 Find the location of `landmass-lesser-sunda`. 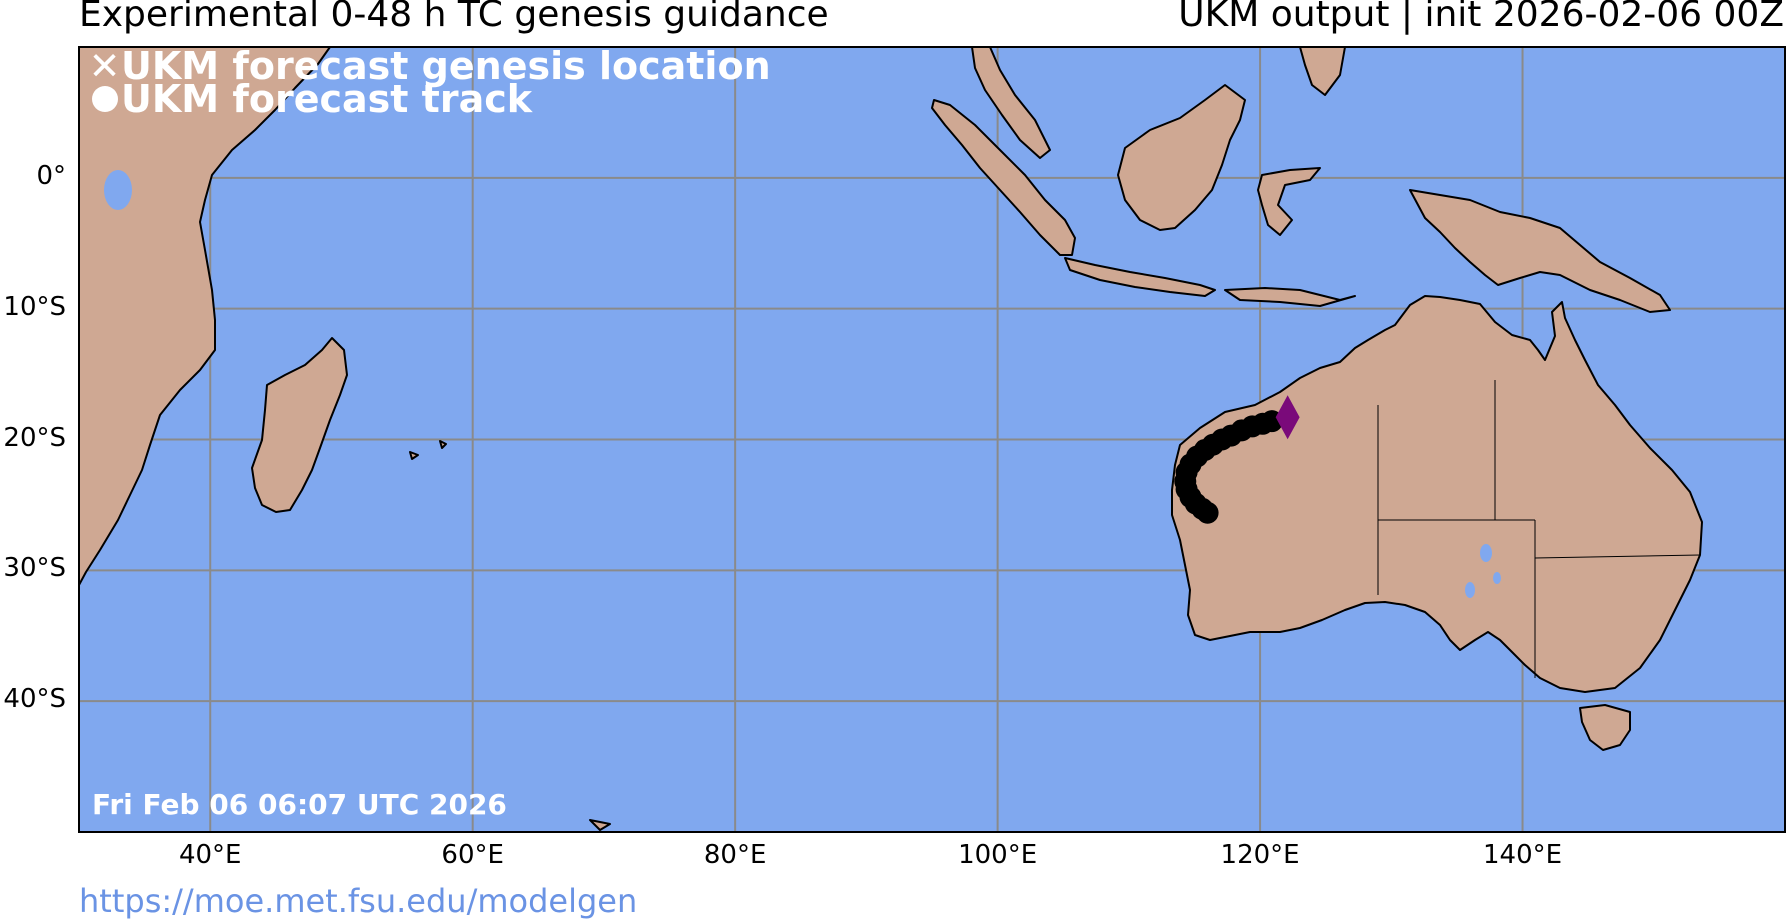

landmass-lesser-sunda is located at coordinates (1290, 297).